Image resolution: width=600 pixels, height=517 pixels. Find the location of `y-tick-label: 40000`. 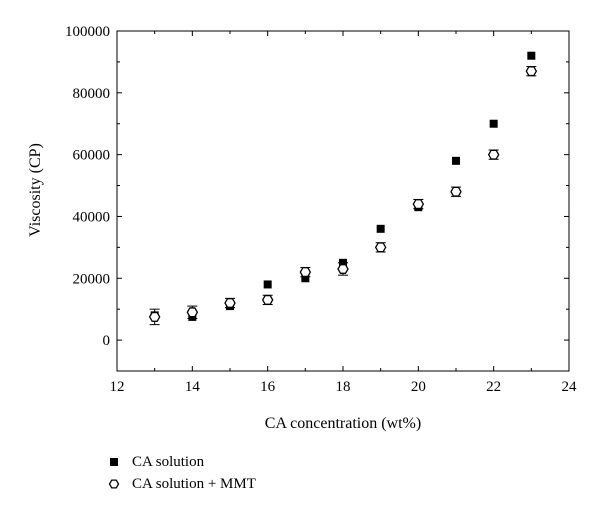

y-tick-label: 40000 is located at coordinates (92, 217).